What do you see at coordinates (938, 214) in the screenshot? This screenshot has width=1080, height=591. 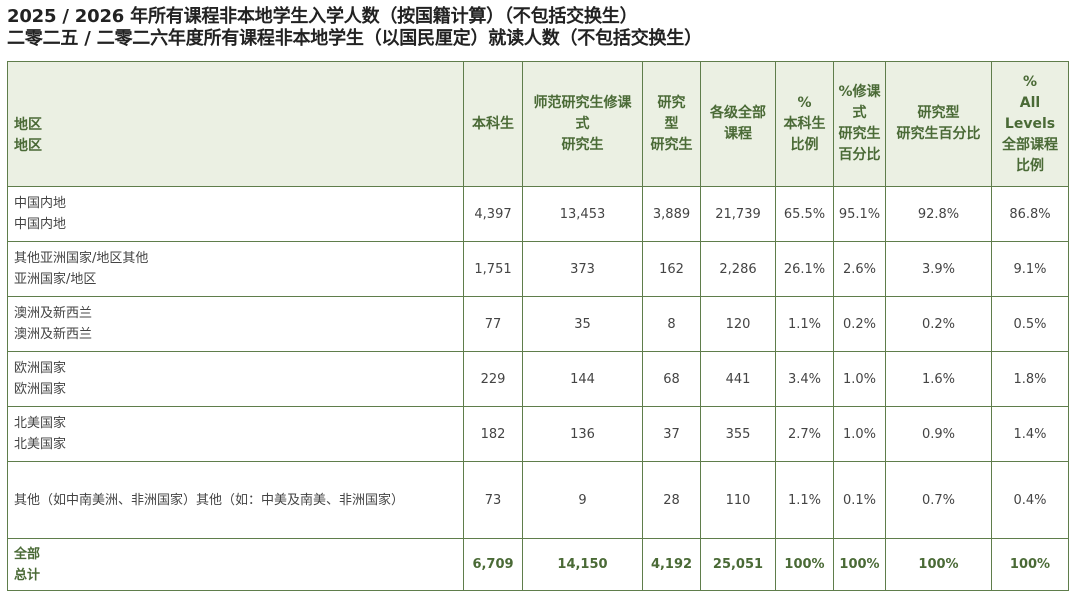 I see `value-cell: 92.8%` at bounding box center [938, 214].